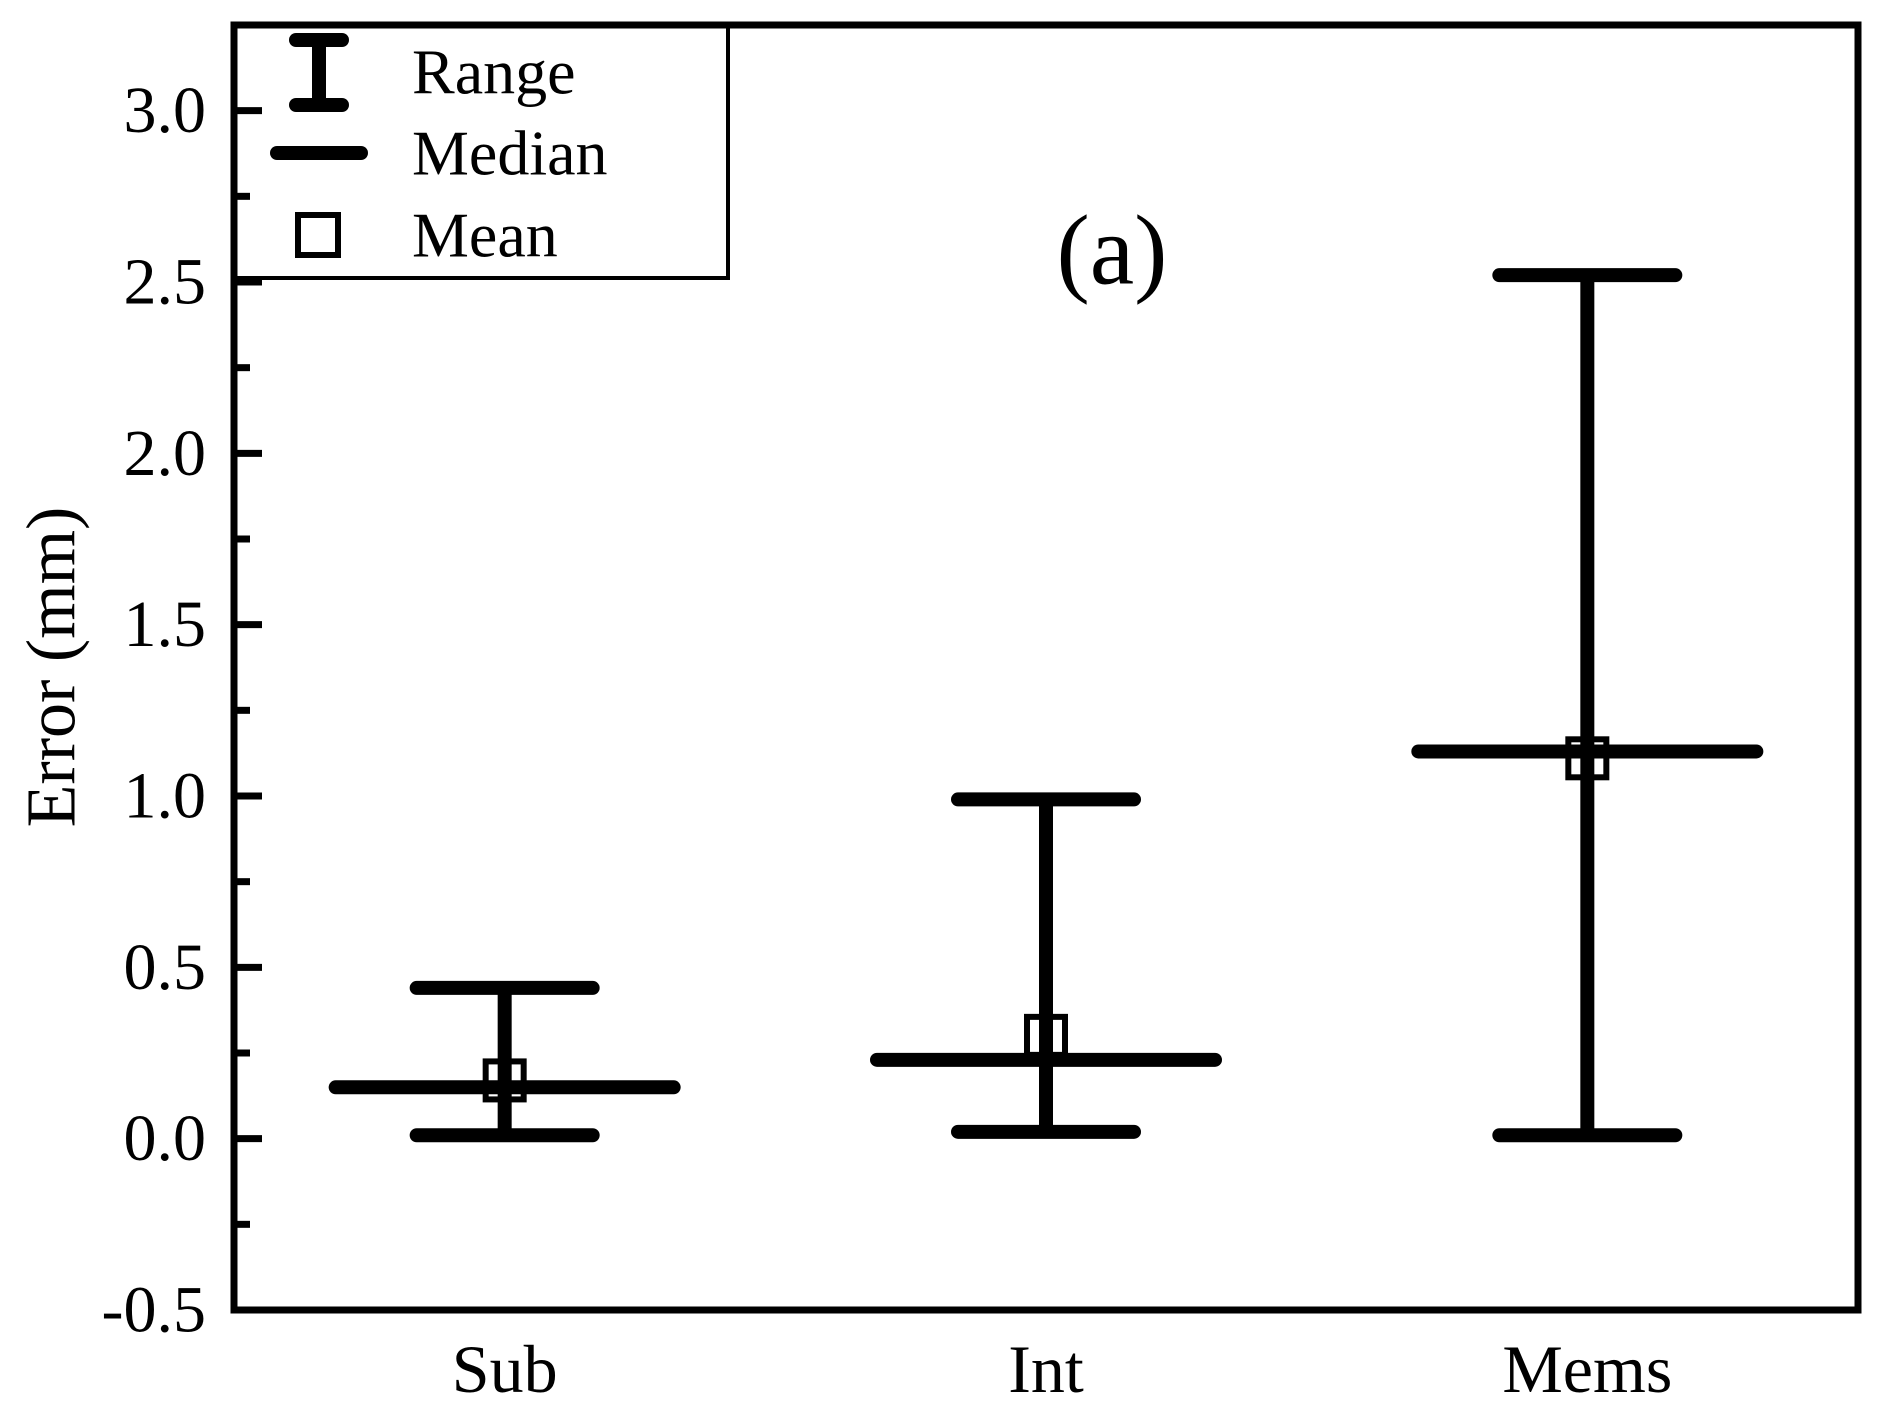 This screenshot has width=1877, height=1427. Describe the element at coordinates (1112, 250) in the screenshot. I see `panel-annotation: (a)` at that location.